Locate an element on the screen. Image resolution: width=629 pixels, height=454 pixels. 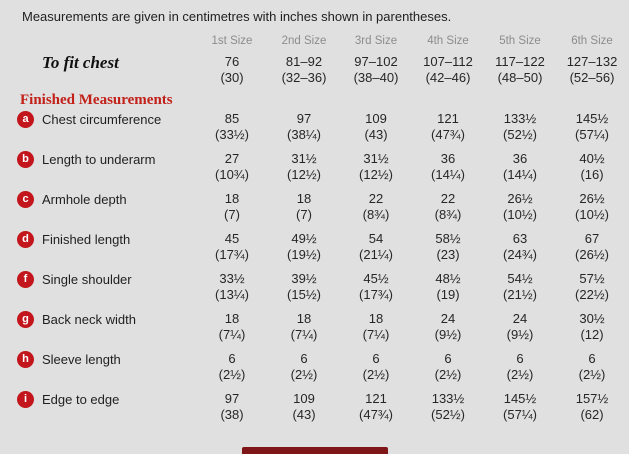
measurement-value-cm: 33½ is located at coordinates (232, 278).